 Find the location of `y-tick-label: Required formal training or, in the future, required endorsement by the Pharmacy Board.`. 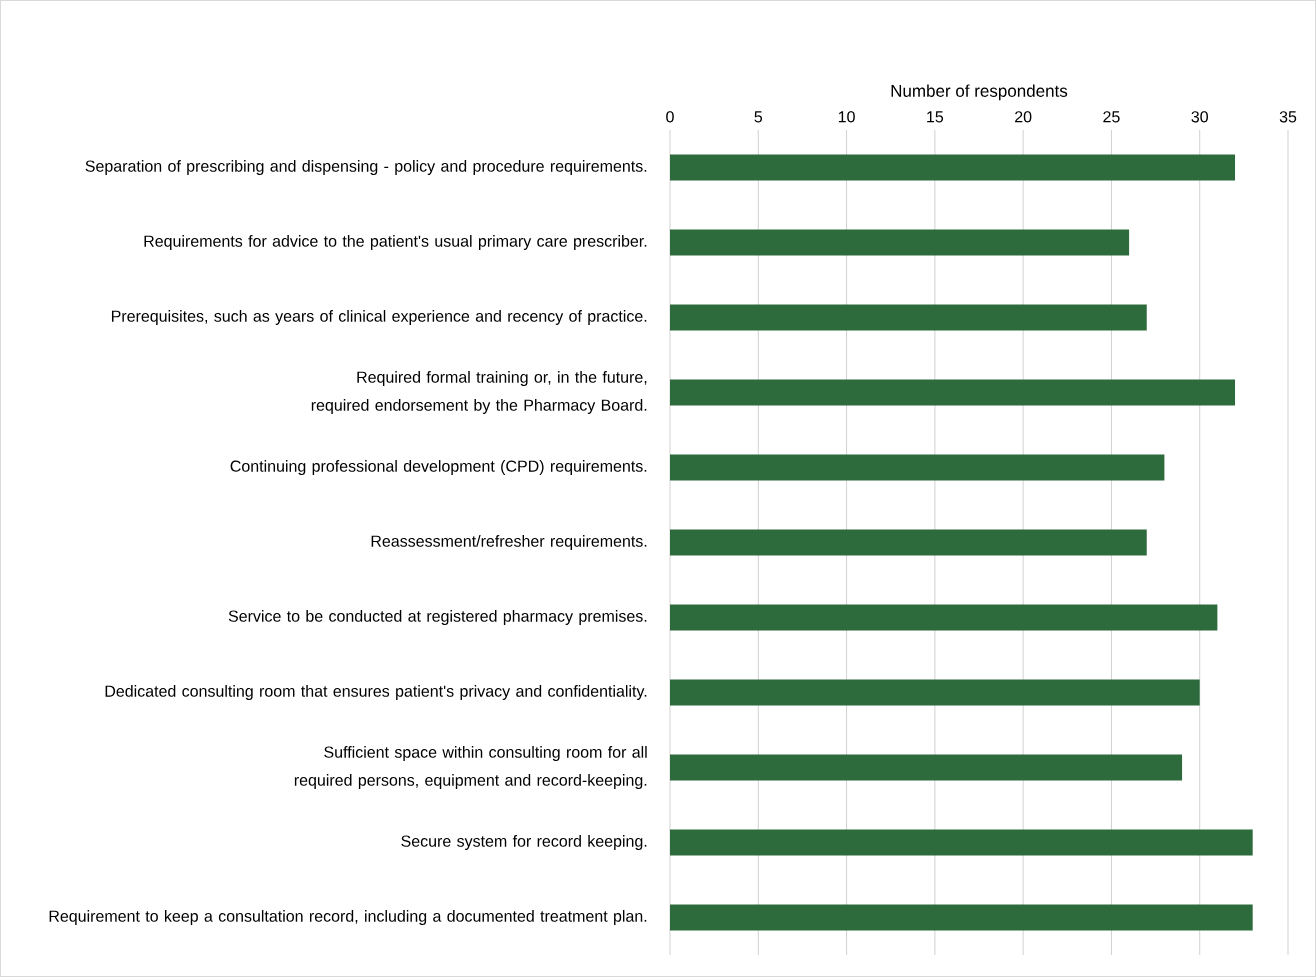

y-tick-label: Required formal training or, in the future, required endorsement by the Pharmacy Board. is located at coordinates (479, 392).